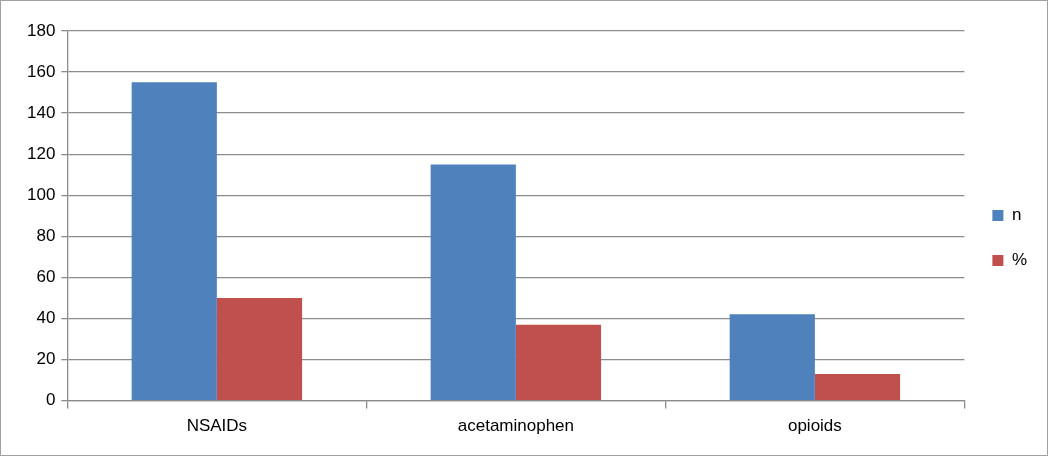 The height and width of the screenshot is (456, 1048). What do you see at coordinates (41, 71) in the screenshot?
I see `y-tick-label: 160` at bounding box center [41, 71].